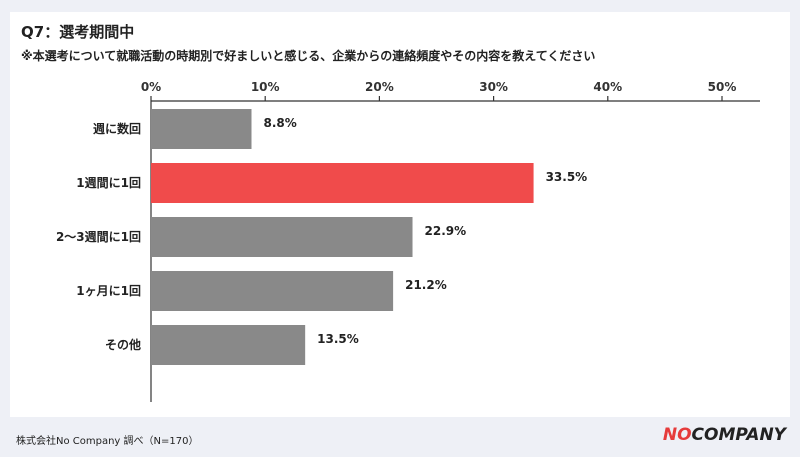 The height and width of the screenshot is (457, 800). I want to click on x-tick-label: 50%, so click(722, 87).